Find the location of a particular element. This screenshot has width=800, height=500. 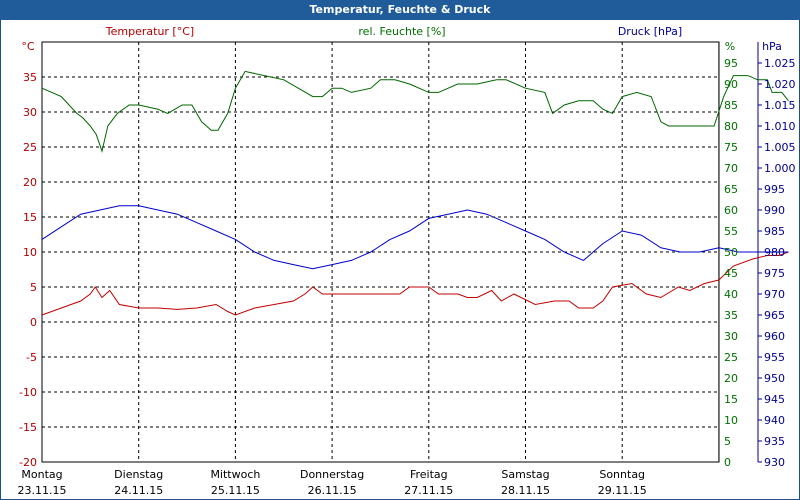

x-tick-date: 23.11.15 is located at coordinates (42, 490).